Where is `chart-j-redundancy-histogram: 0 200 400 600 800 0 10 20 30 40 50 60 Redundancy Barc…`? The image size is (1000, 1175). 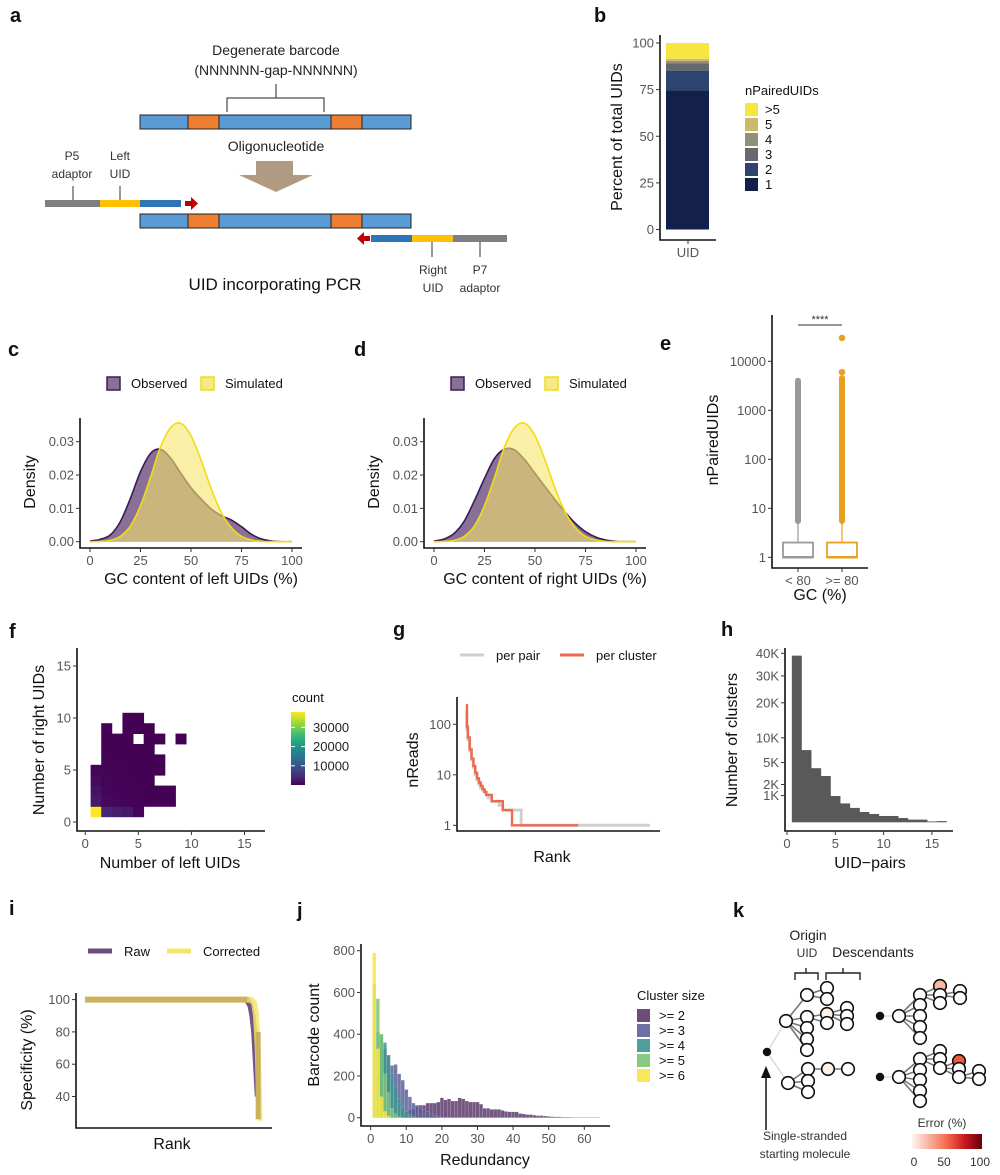
chart-j-redundancy-histogram: 0 200 400 600 800 0 10 20 30 40 50 60 Redundancy Barc… is located at coordinates (505, 1056).